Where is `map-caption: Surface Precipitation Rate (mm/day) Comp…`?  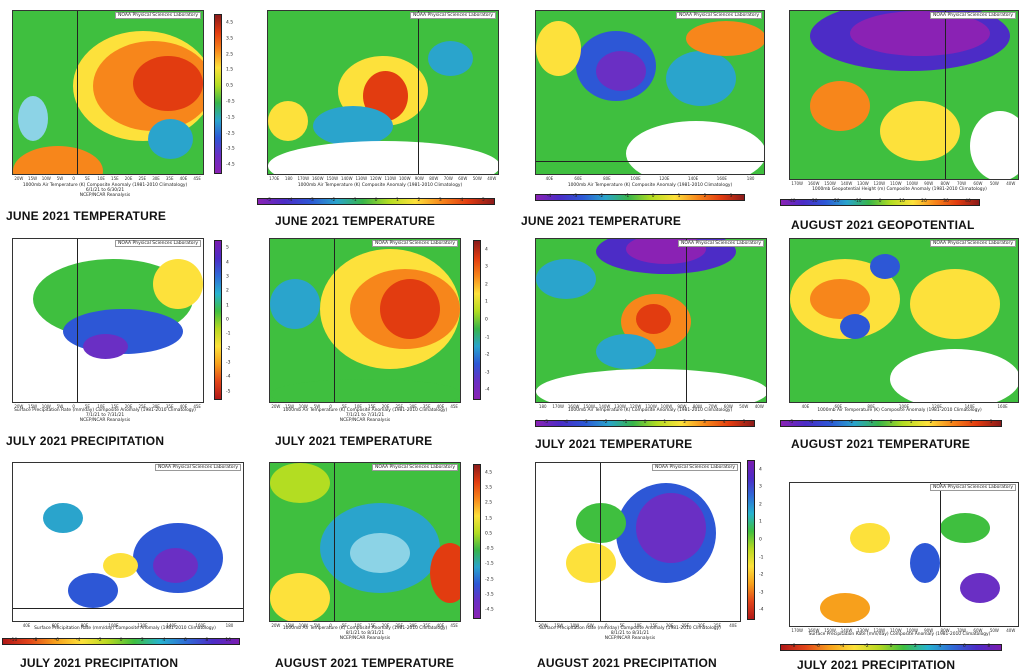 map-caption: Surface Precipitation Rate (mm/day) Comp… is located at coordinates (899, 634).